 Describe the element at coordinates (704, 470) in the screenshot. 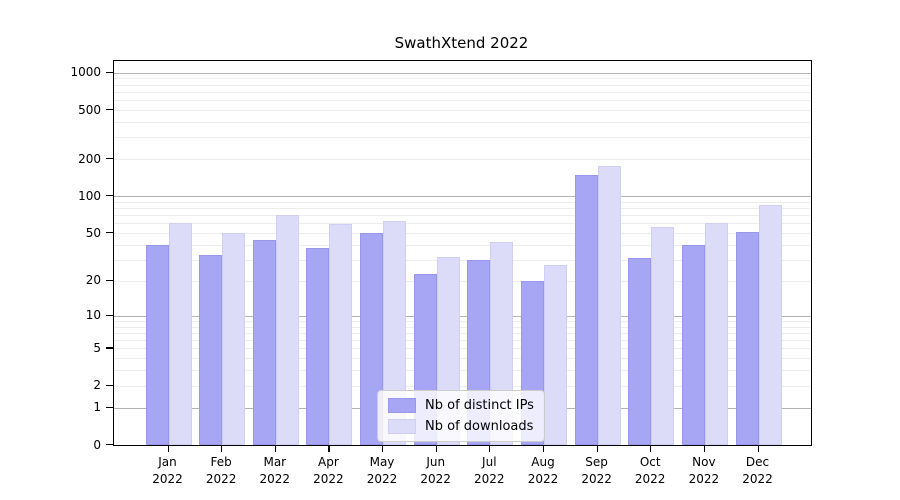

I see `x-tick-label-nov: Nov 2022` at that location.